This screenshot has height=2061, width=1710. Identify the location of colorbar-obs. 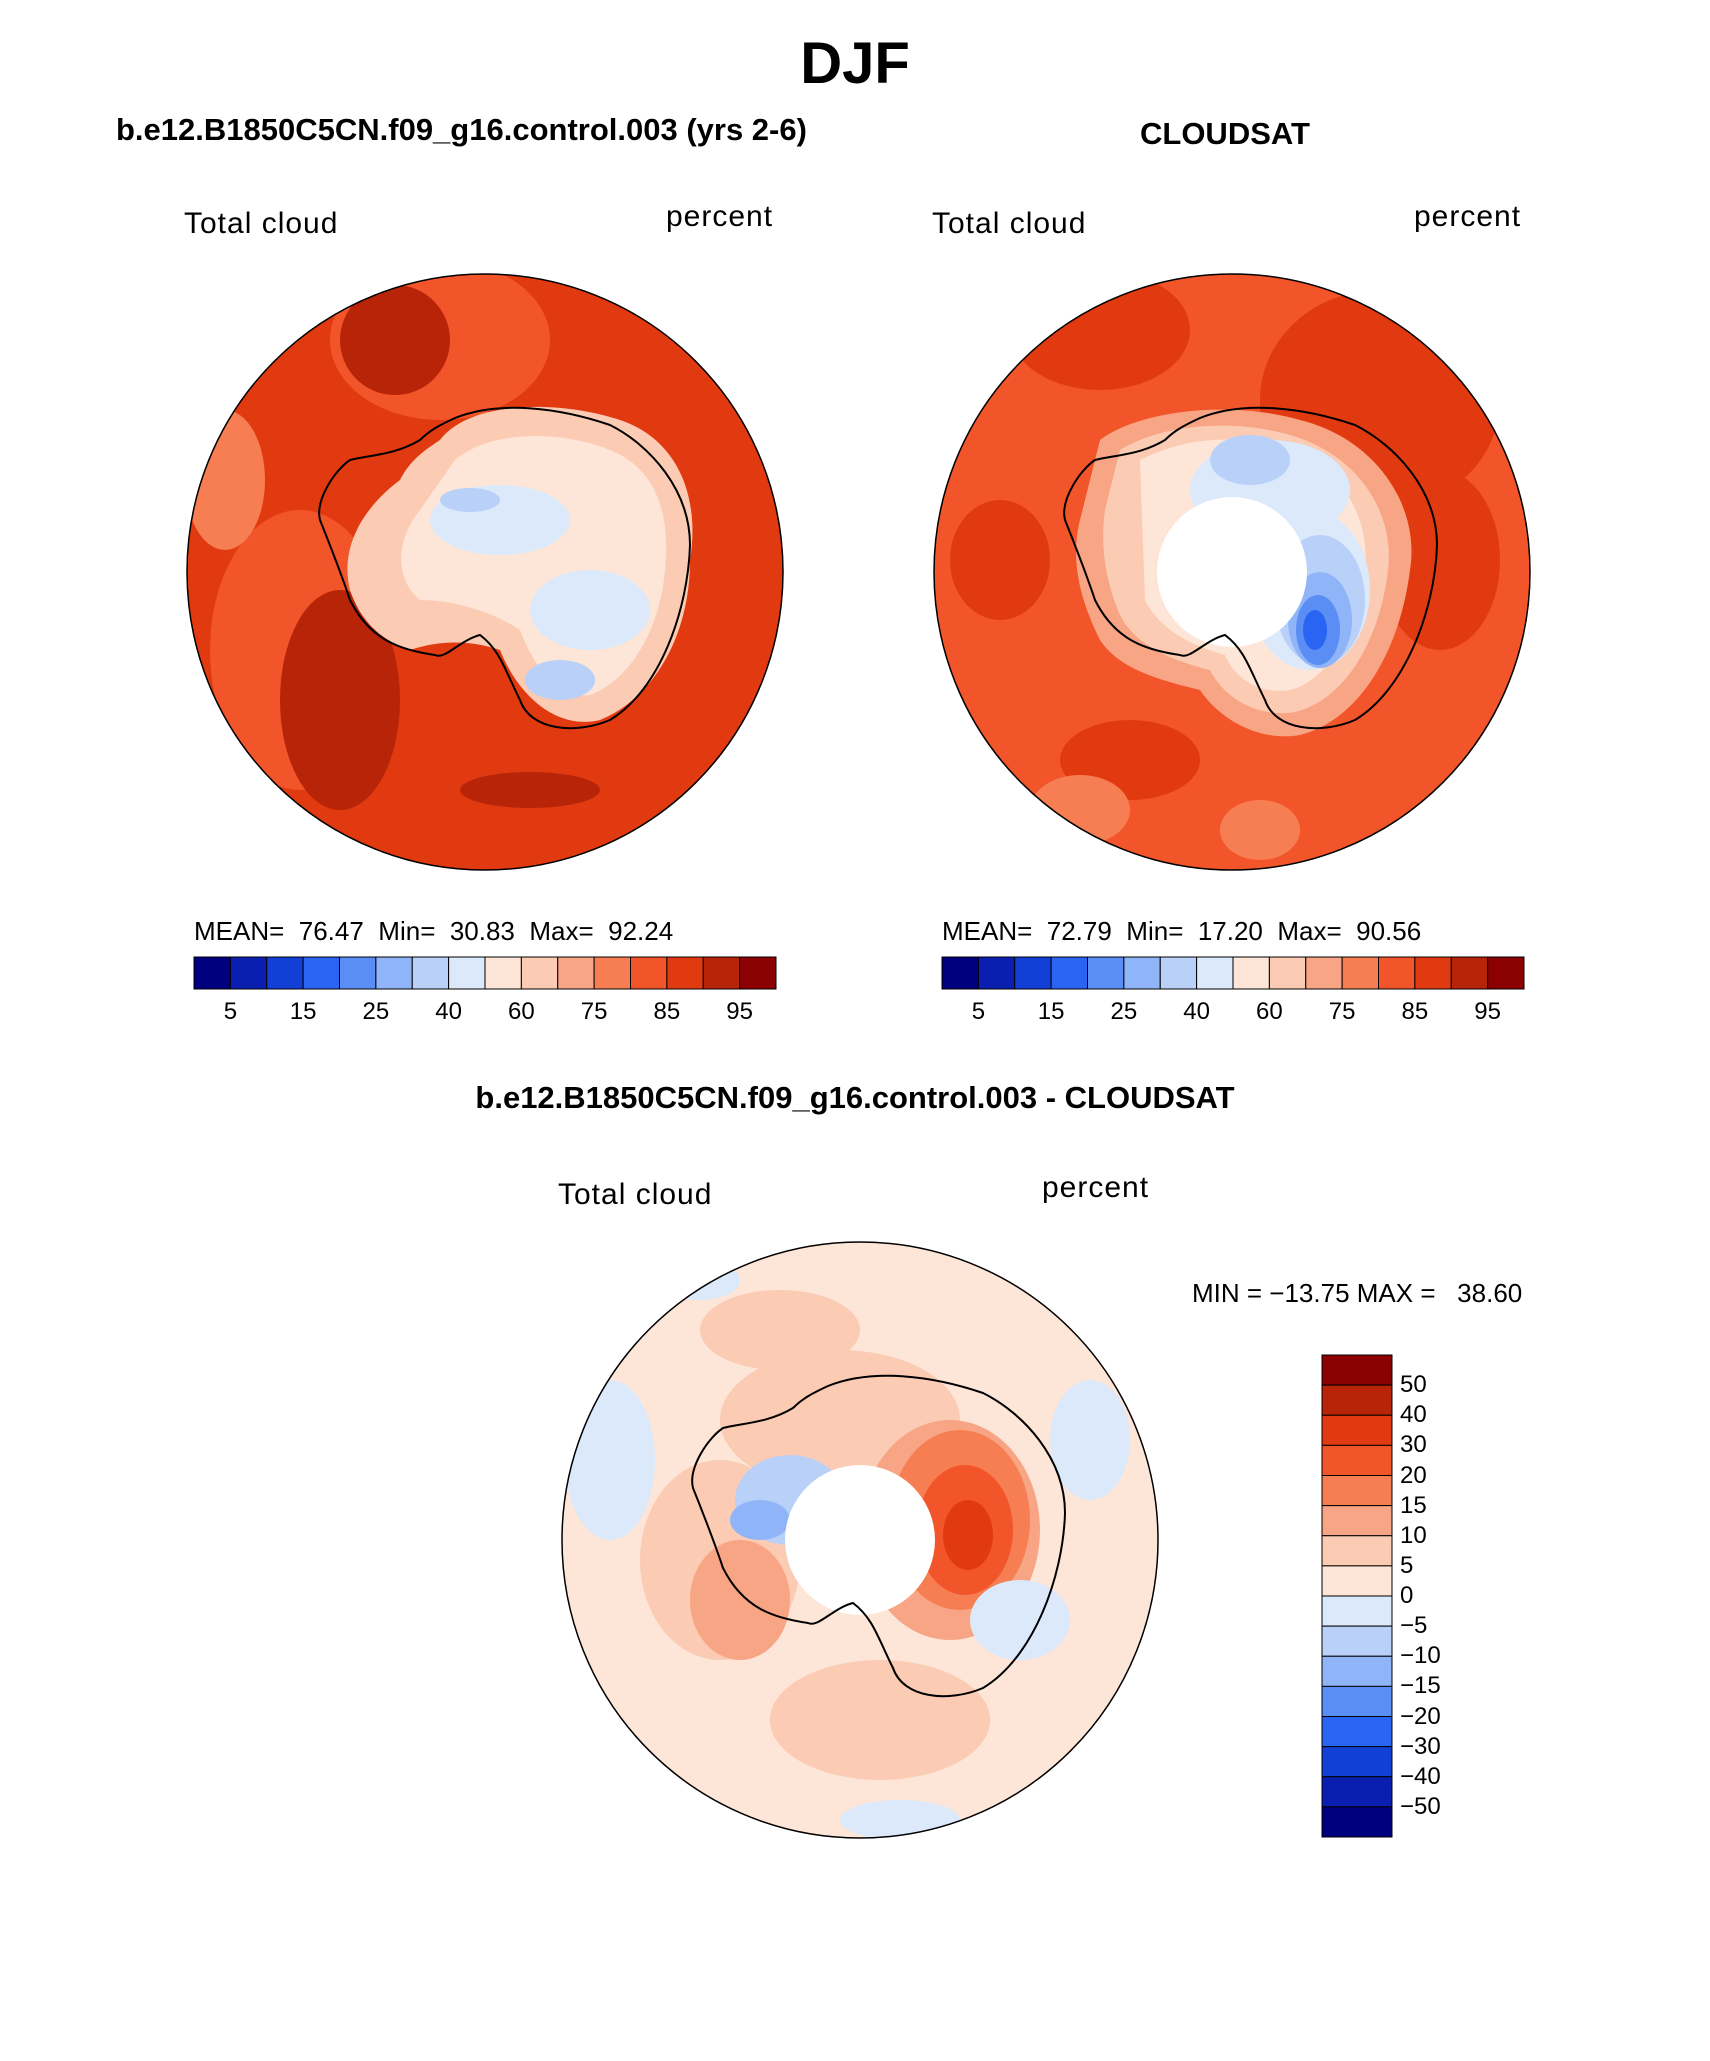
(1233, 973).